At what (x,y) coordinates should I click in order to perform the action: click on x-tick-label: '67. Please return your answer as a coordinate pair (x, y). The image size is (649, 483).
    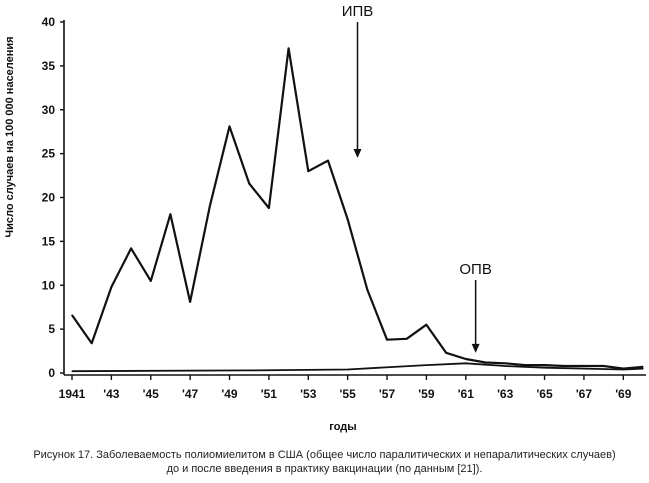
    Looking at the image, I should click on (584, 394).